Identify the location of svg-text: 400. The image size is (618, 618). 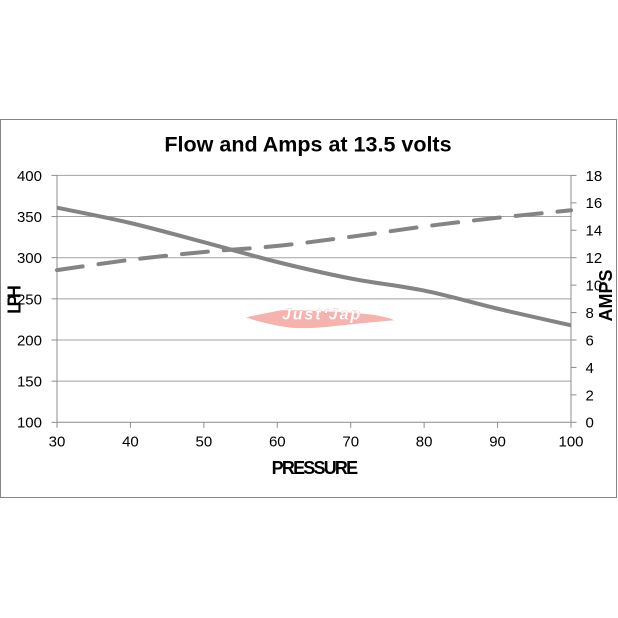
(29, 176).